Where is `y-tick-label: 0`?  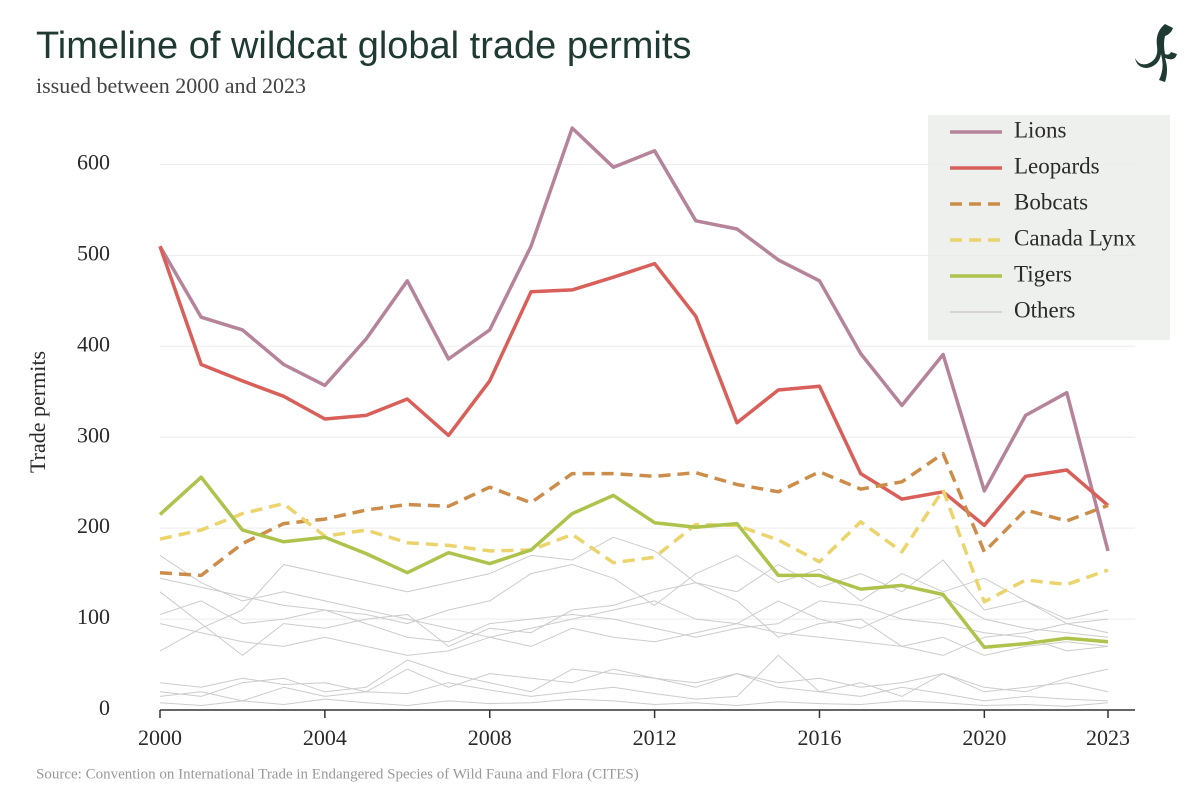 y-tick-label: 0 is located at coordinates (104, 707).